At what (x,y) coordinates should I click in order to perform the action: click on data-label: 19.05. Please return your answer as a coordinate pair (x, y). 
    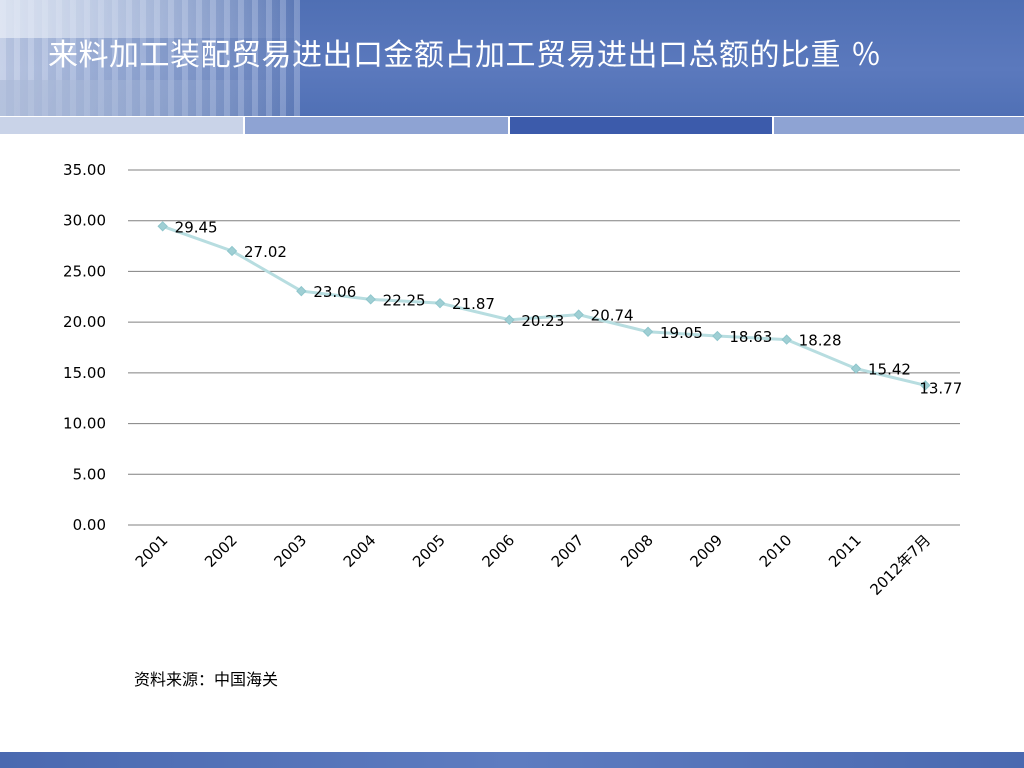
    Looking at the image, I should click on (681, 333).